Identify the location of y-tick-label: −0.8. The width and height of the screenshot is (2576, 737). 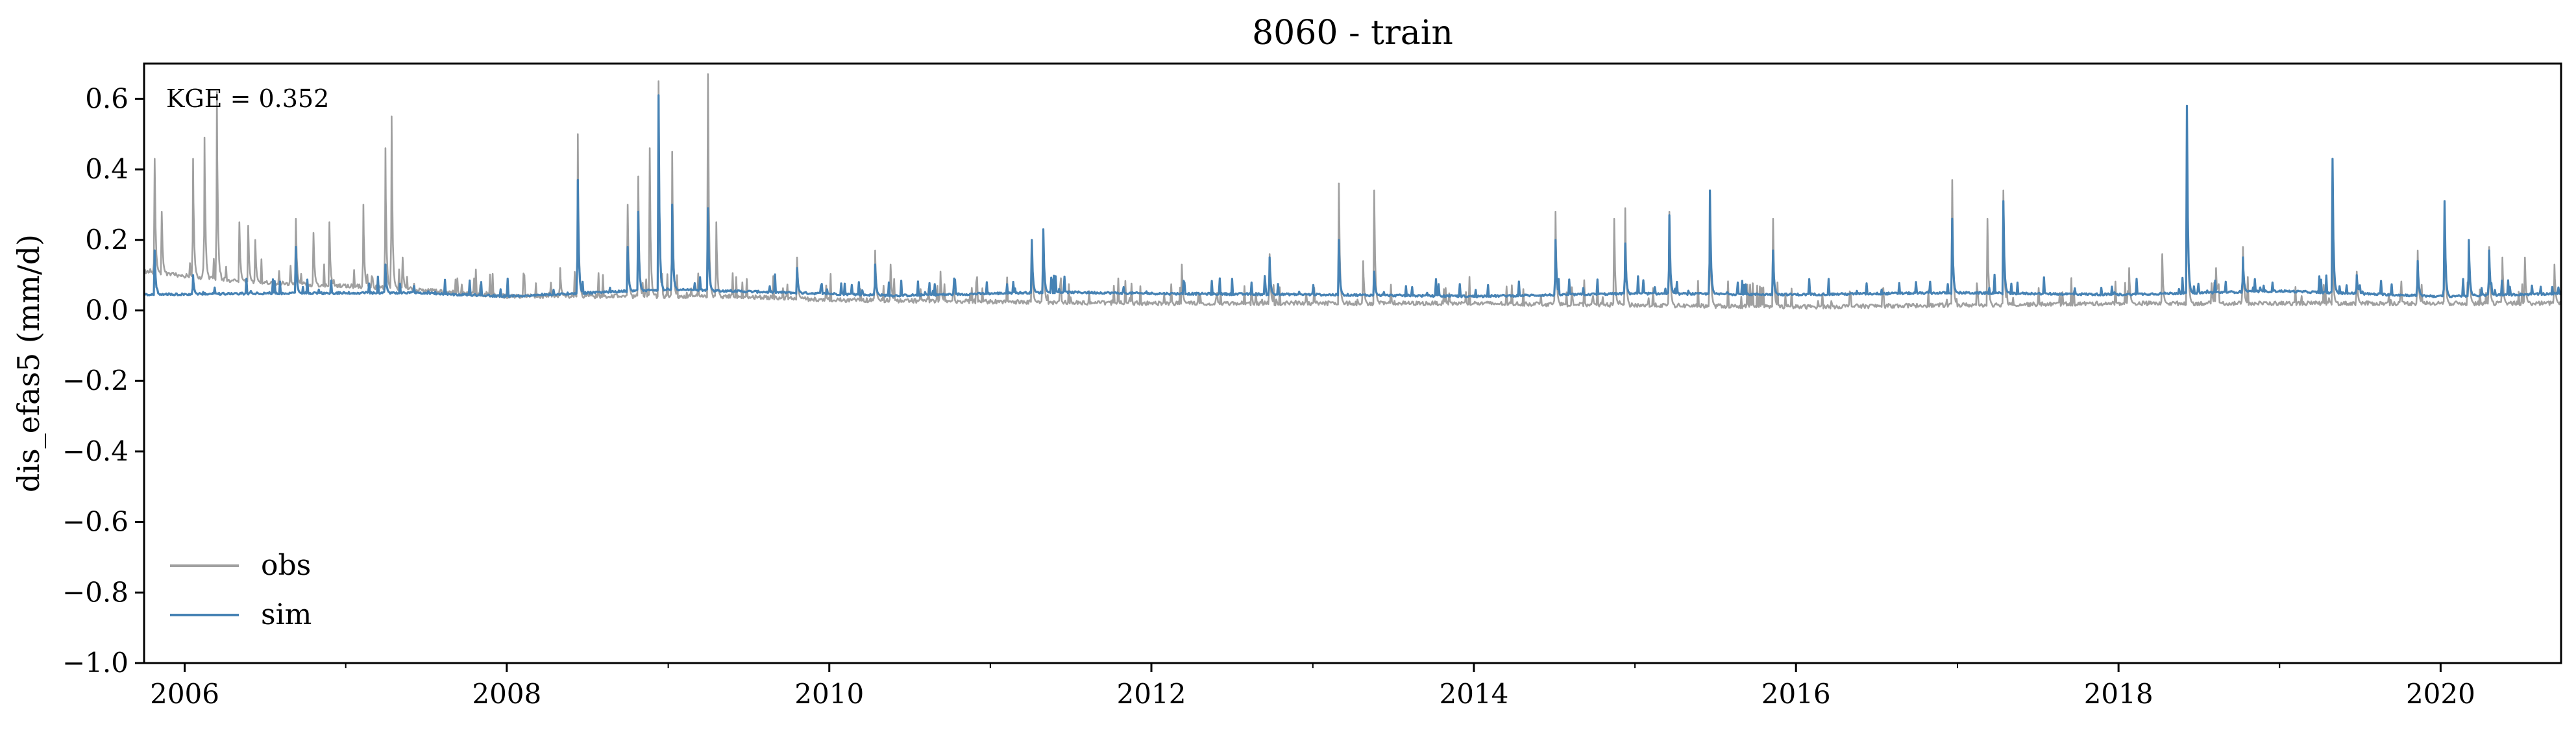
(95, 592).